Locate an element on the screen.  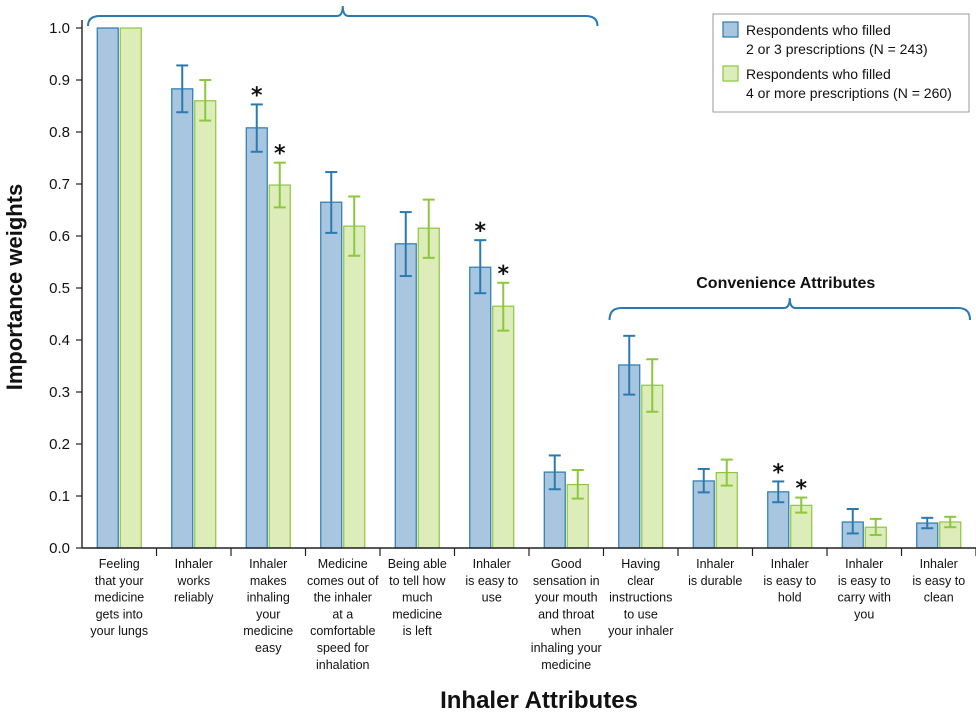
x-axis-title: Inhaler Attributes is located at coordinates (539, 700).